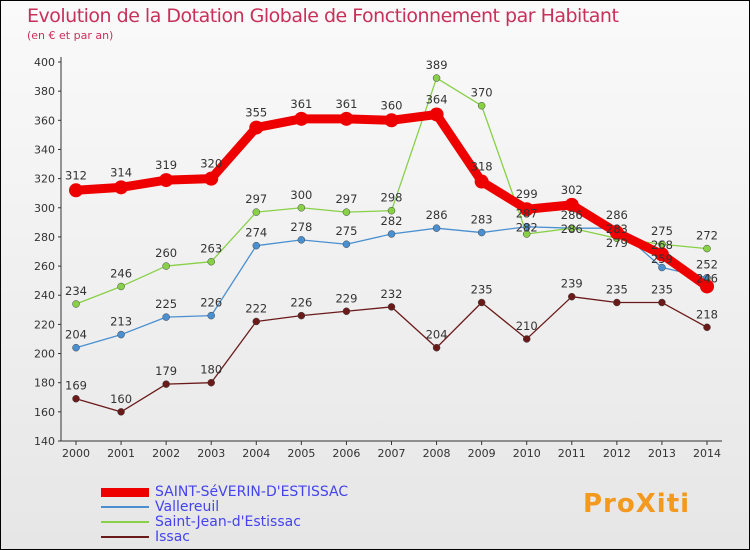 Image resolution: width=750 pixels, height=550 pixels. I want to click on y-tick-label: 320, so click(44, 179).